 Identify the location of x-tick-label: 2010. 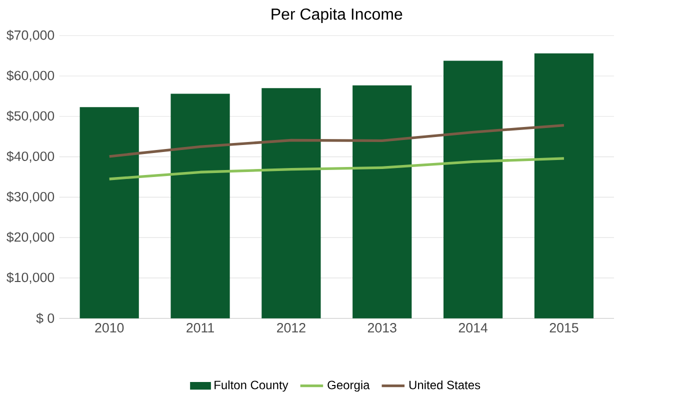
(109, 327).